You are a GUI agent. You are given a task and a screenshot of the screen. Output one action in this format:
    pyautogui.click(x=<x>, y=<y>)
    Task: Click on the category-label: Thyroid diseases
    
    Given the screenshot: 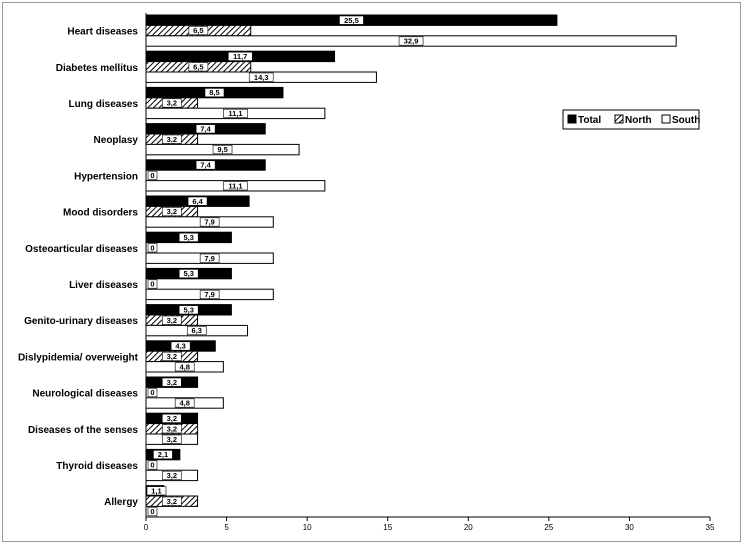 What is the action you would take?
    pyautogui.click(x=97, y=466)
    